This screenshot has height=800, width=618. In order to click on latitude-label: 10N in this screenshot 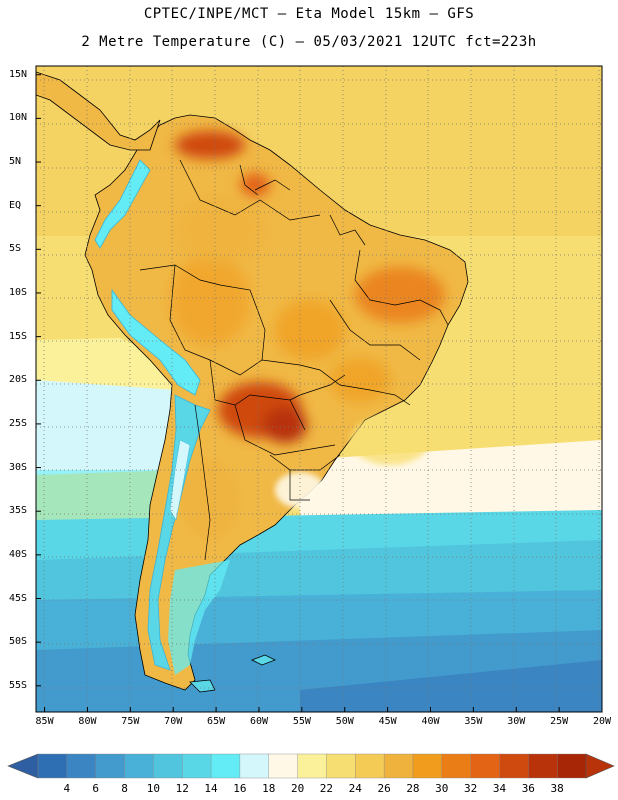, I will do `click(18, 118)`.